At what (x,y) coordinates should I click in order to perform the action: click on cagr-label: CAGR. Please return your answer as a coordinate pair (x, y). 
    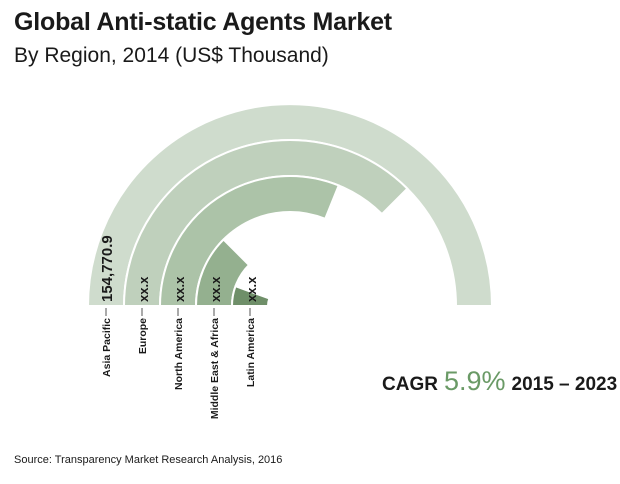
    Looking at the image, I should click on (410, 384).